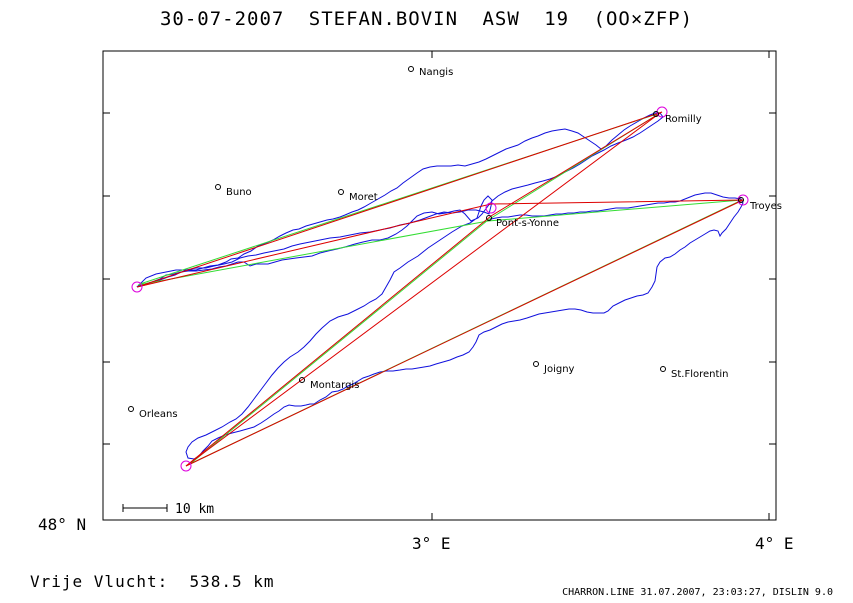 The height and width of the screenshot is (603, 853). What do you see at coordinates (334, 385) in the screenshot?
I see `town-label-montargis: Montargis` at bounding box center [334, 385].